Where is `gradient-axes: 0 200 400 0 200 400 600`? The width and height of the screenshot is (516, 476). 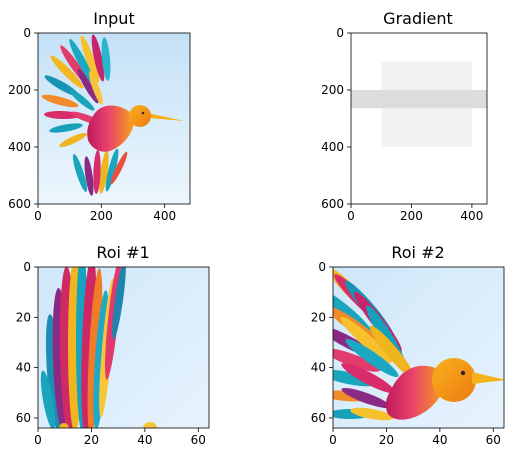 gradient-axes: 0 200 400 0 200 400 600 is located at coordinates (402, 124).